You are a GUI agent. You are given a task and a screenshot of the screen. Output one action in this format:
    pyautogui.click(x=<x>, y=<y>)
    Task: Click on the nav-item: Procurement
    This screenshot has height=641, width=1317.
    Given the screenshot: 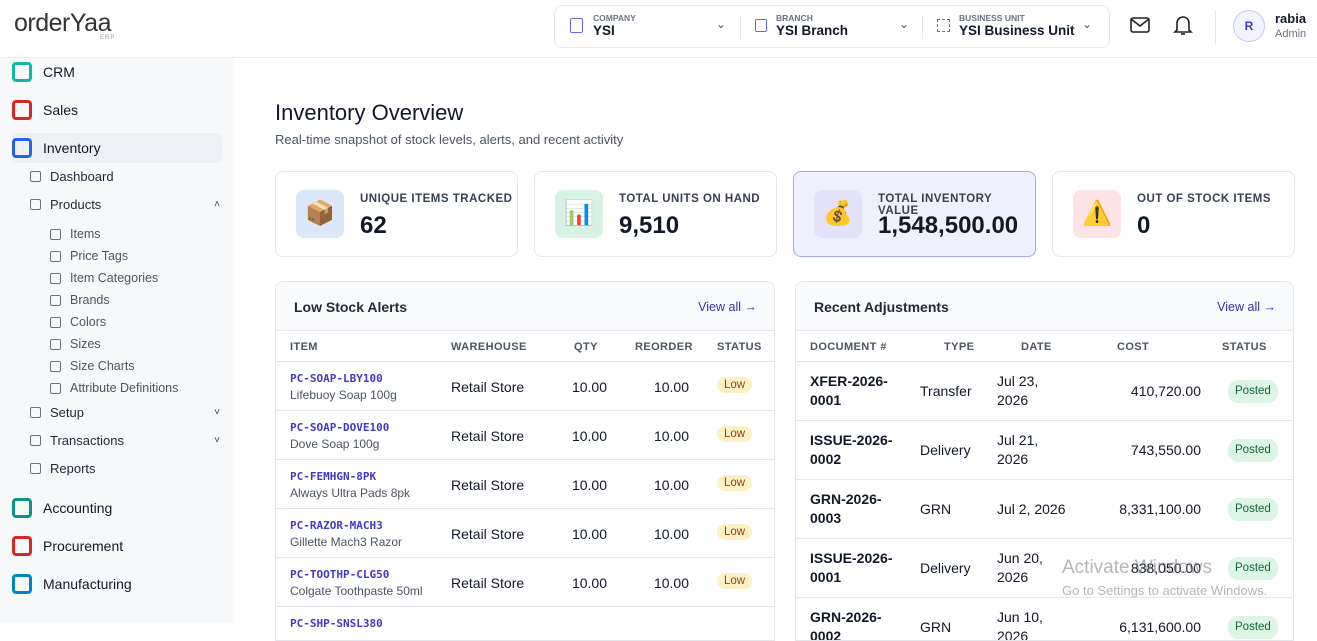 What is the action you would take?
    pyautogui.click(x=117, y=546)
    